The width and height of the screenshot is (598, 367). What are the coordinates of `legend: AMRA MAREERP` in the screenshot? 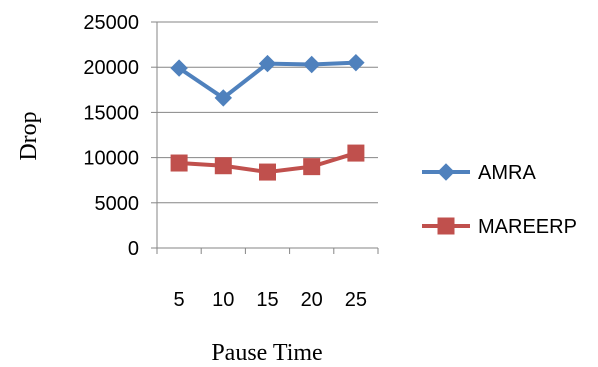 It's located at (499, 200).